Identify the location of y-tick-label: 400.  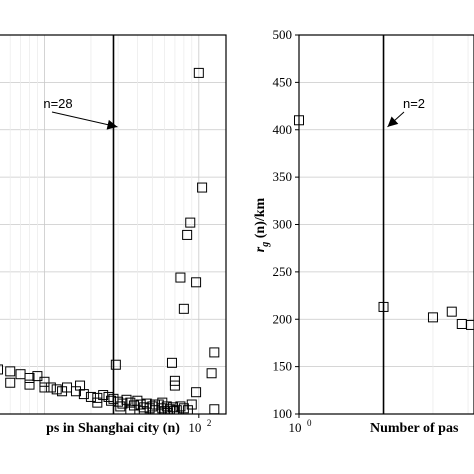
(283, 129).